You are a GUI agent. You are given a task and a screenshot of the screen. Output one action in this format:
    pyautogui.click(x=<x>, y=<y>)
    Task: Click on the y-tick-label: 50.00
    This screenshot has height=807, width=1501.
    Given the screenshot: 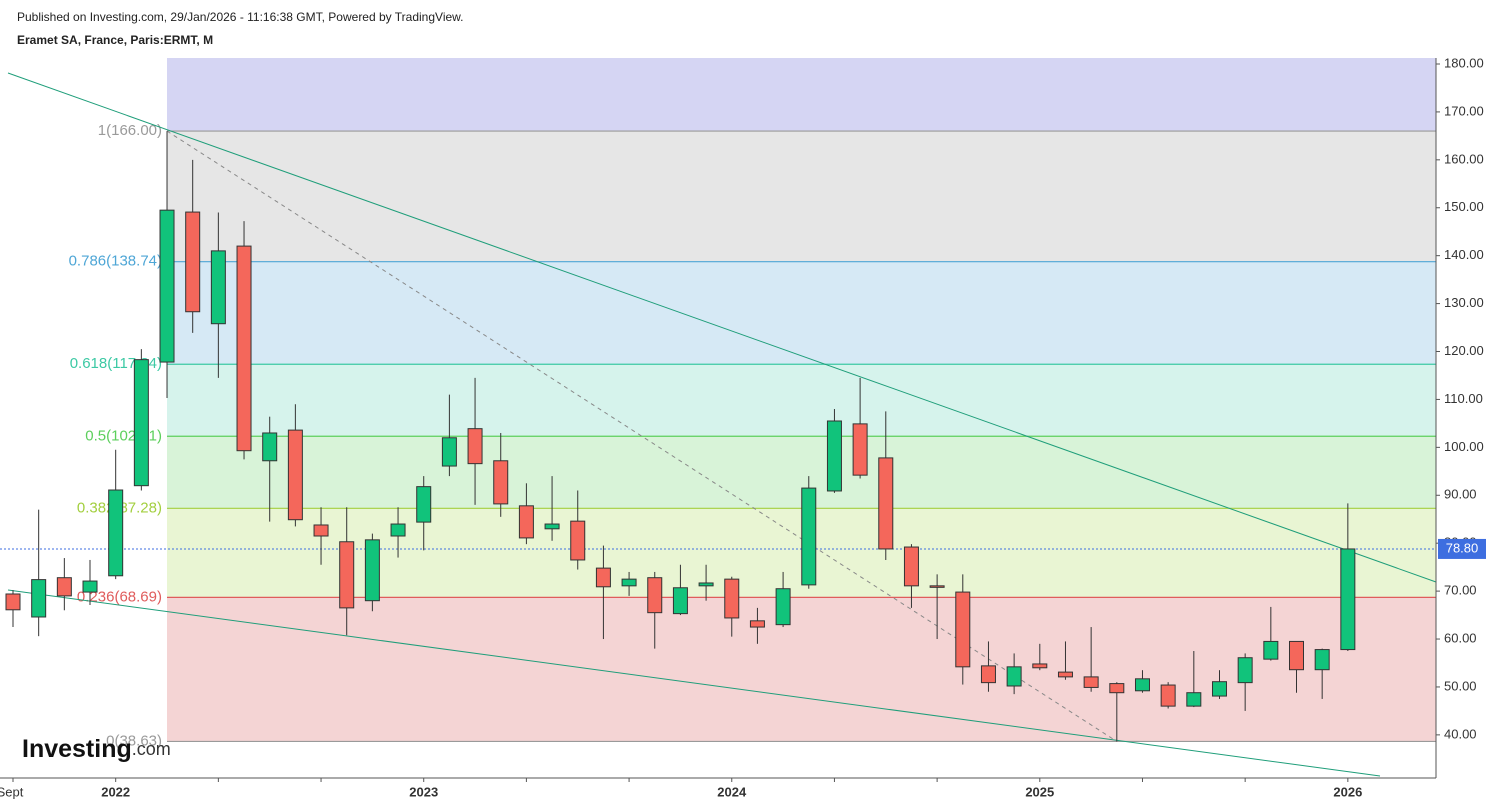 What is the action you would take?
    pyautogui.click(x=1460, y=685)
    